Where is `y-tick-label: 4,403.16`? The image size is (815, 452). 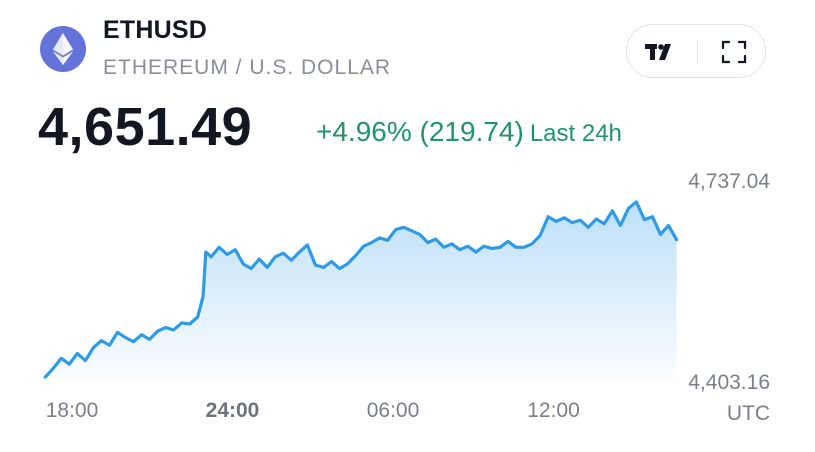
y-tick-label: 4,403.16 is located at coordinates (729, 382).